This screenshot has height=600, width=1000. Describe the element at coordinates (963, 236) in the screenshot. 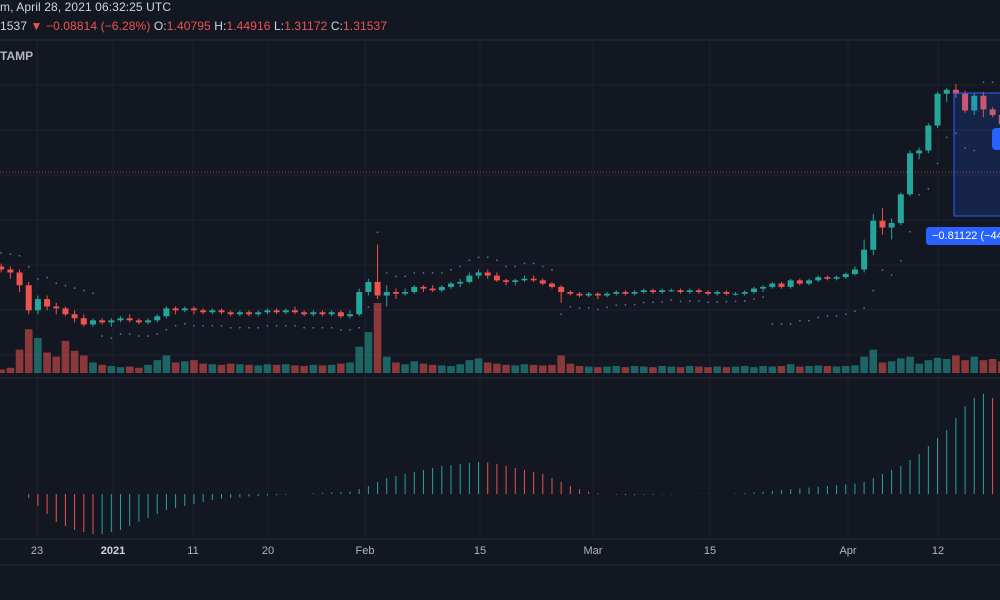

I see `measure-result-label: −0.81122 (−44` at that location.